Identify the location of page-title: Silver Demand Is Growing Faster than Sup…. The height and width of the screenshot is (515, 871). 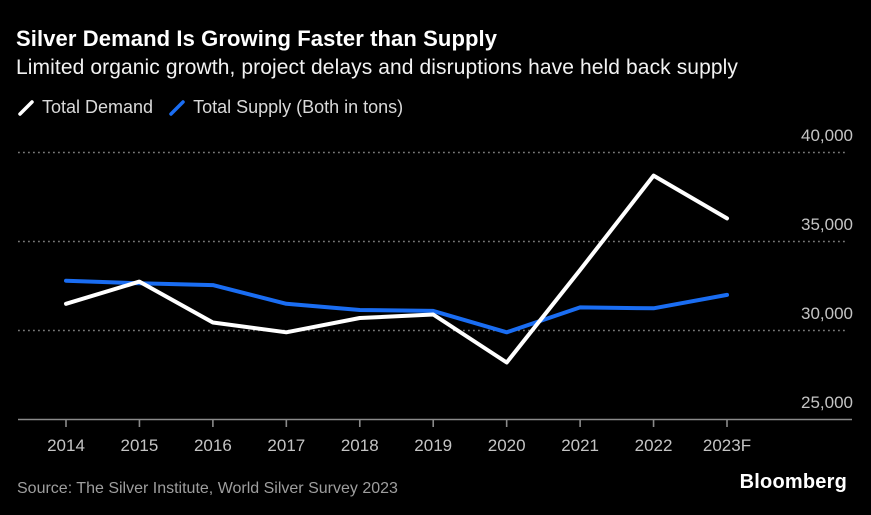
(257, 38).